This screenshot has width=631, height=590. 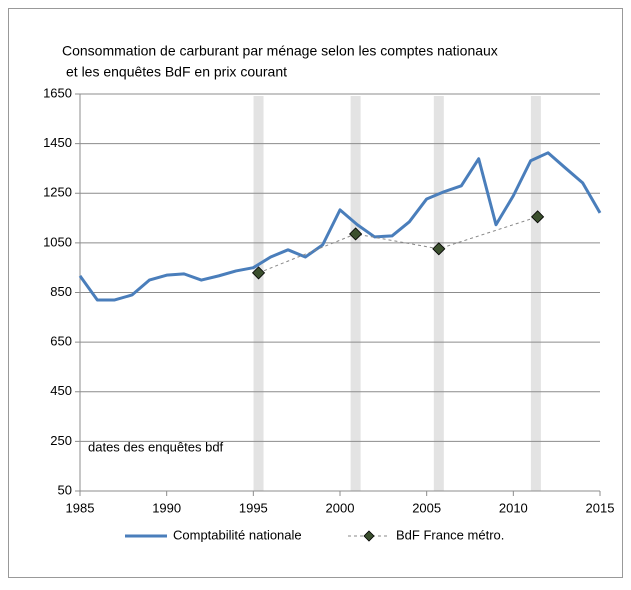 I want to click on x-tick-label: 2000, so click(x=340, y=507).